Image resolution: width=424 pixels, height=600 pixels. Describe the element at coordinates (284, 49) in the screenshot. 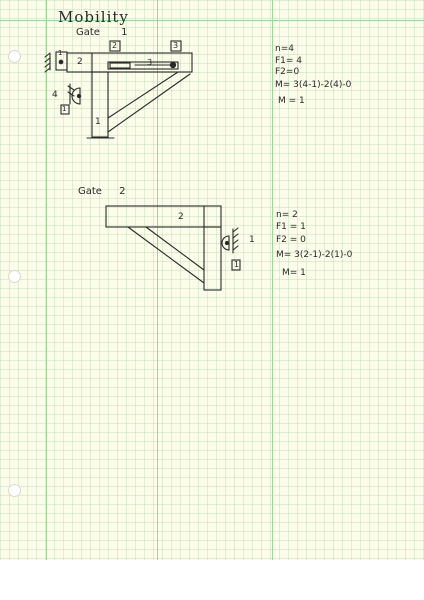

I see `gate1-eq-n: n=4` at that location.